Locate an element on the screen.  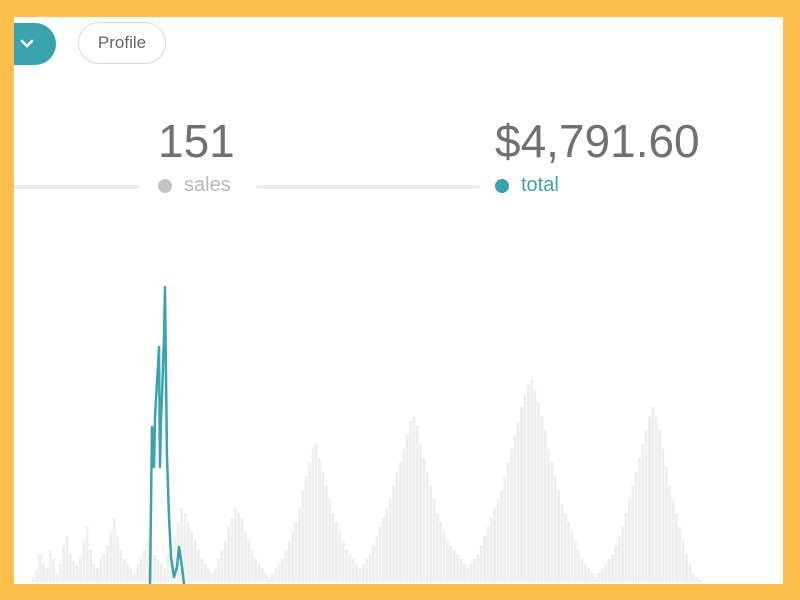
sales-line is located at coordinates (167, 434).